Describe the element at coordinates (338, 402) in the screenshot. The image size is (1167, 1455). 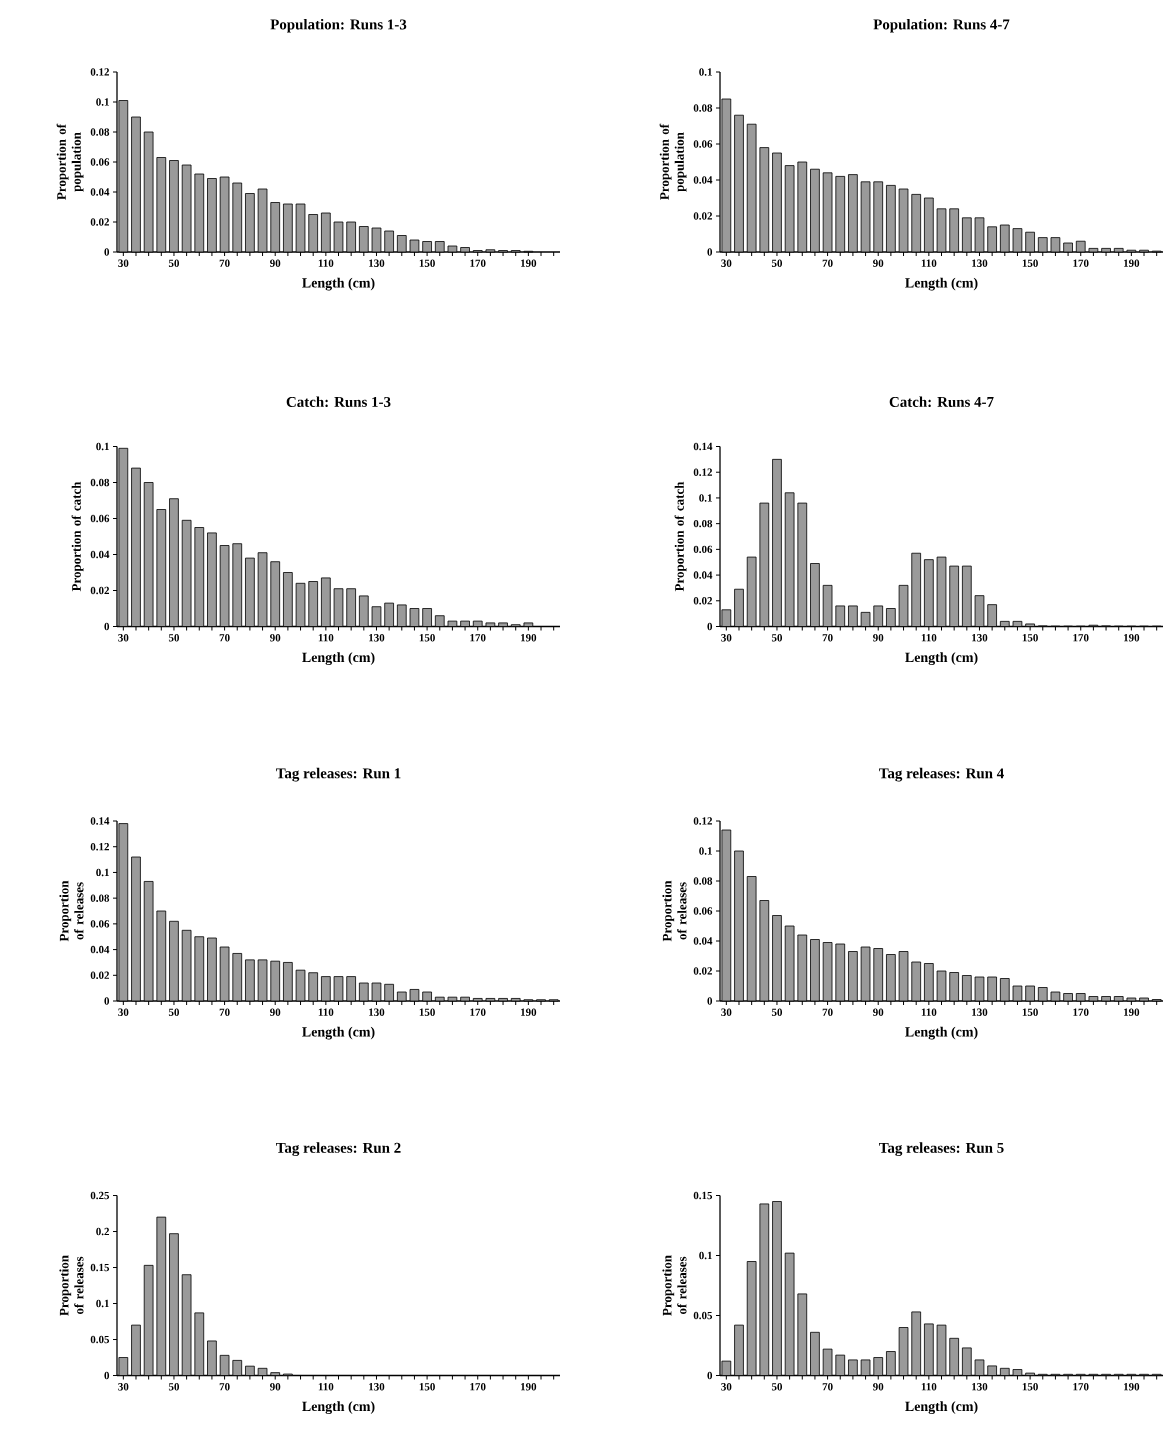
I see `chart-title: Catch: Runs 1-3` at that location.